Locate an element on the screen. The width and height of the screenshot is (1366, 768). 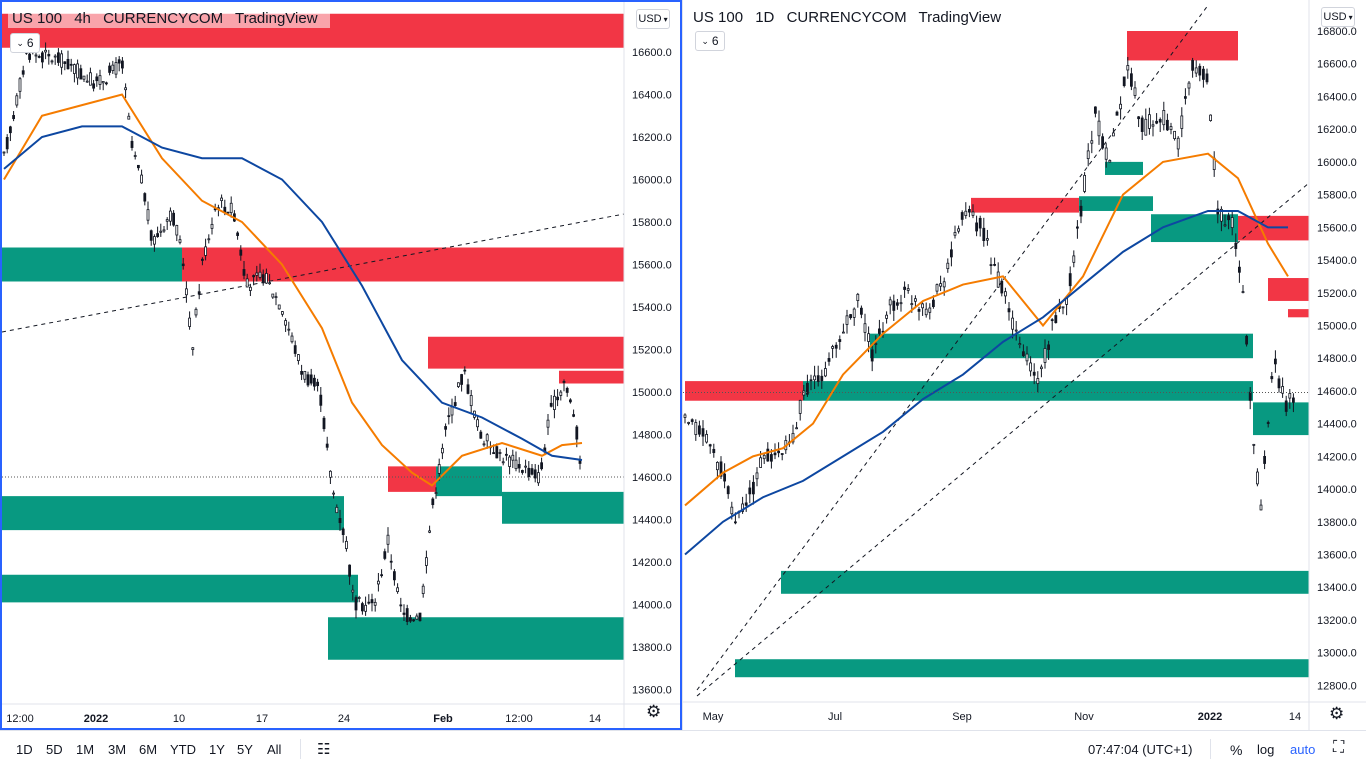
interval-label: 1D is located at coordinates (765, 17).